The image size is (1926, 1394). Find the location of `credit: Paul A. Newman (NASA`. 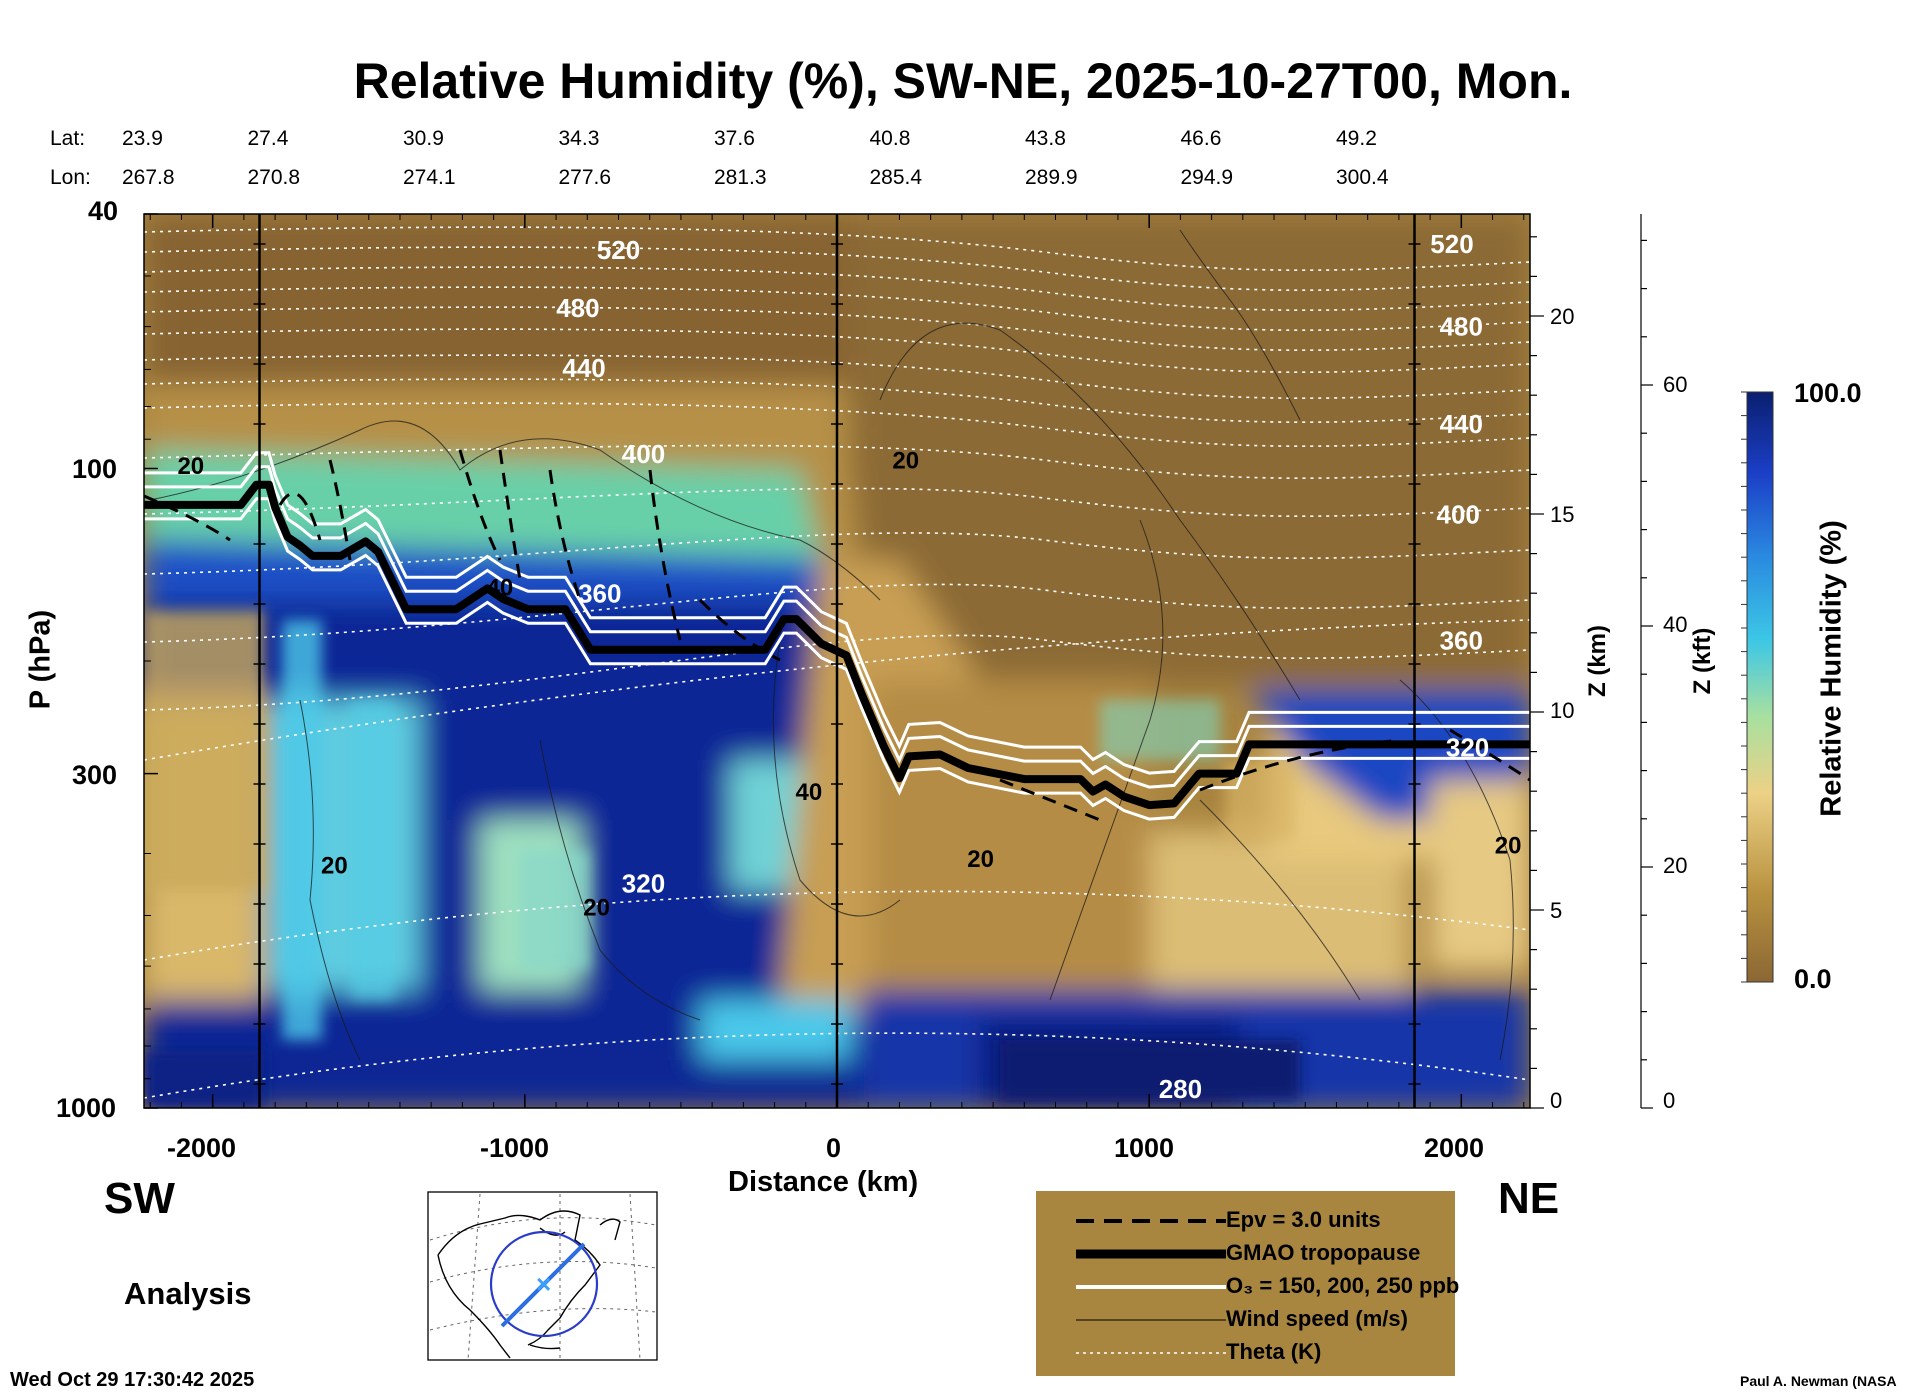

credit: Paul A. Newman (NASA is located at coordinates (1818, 1381).